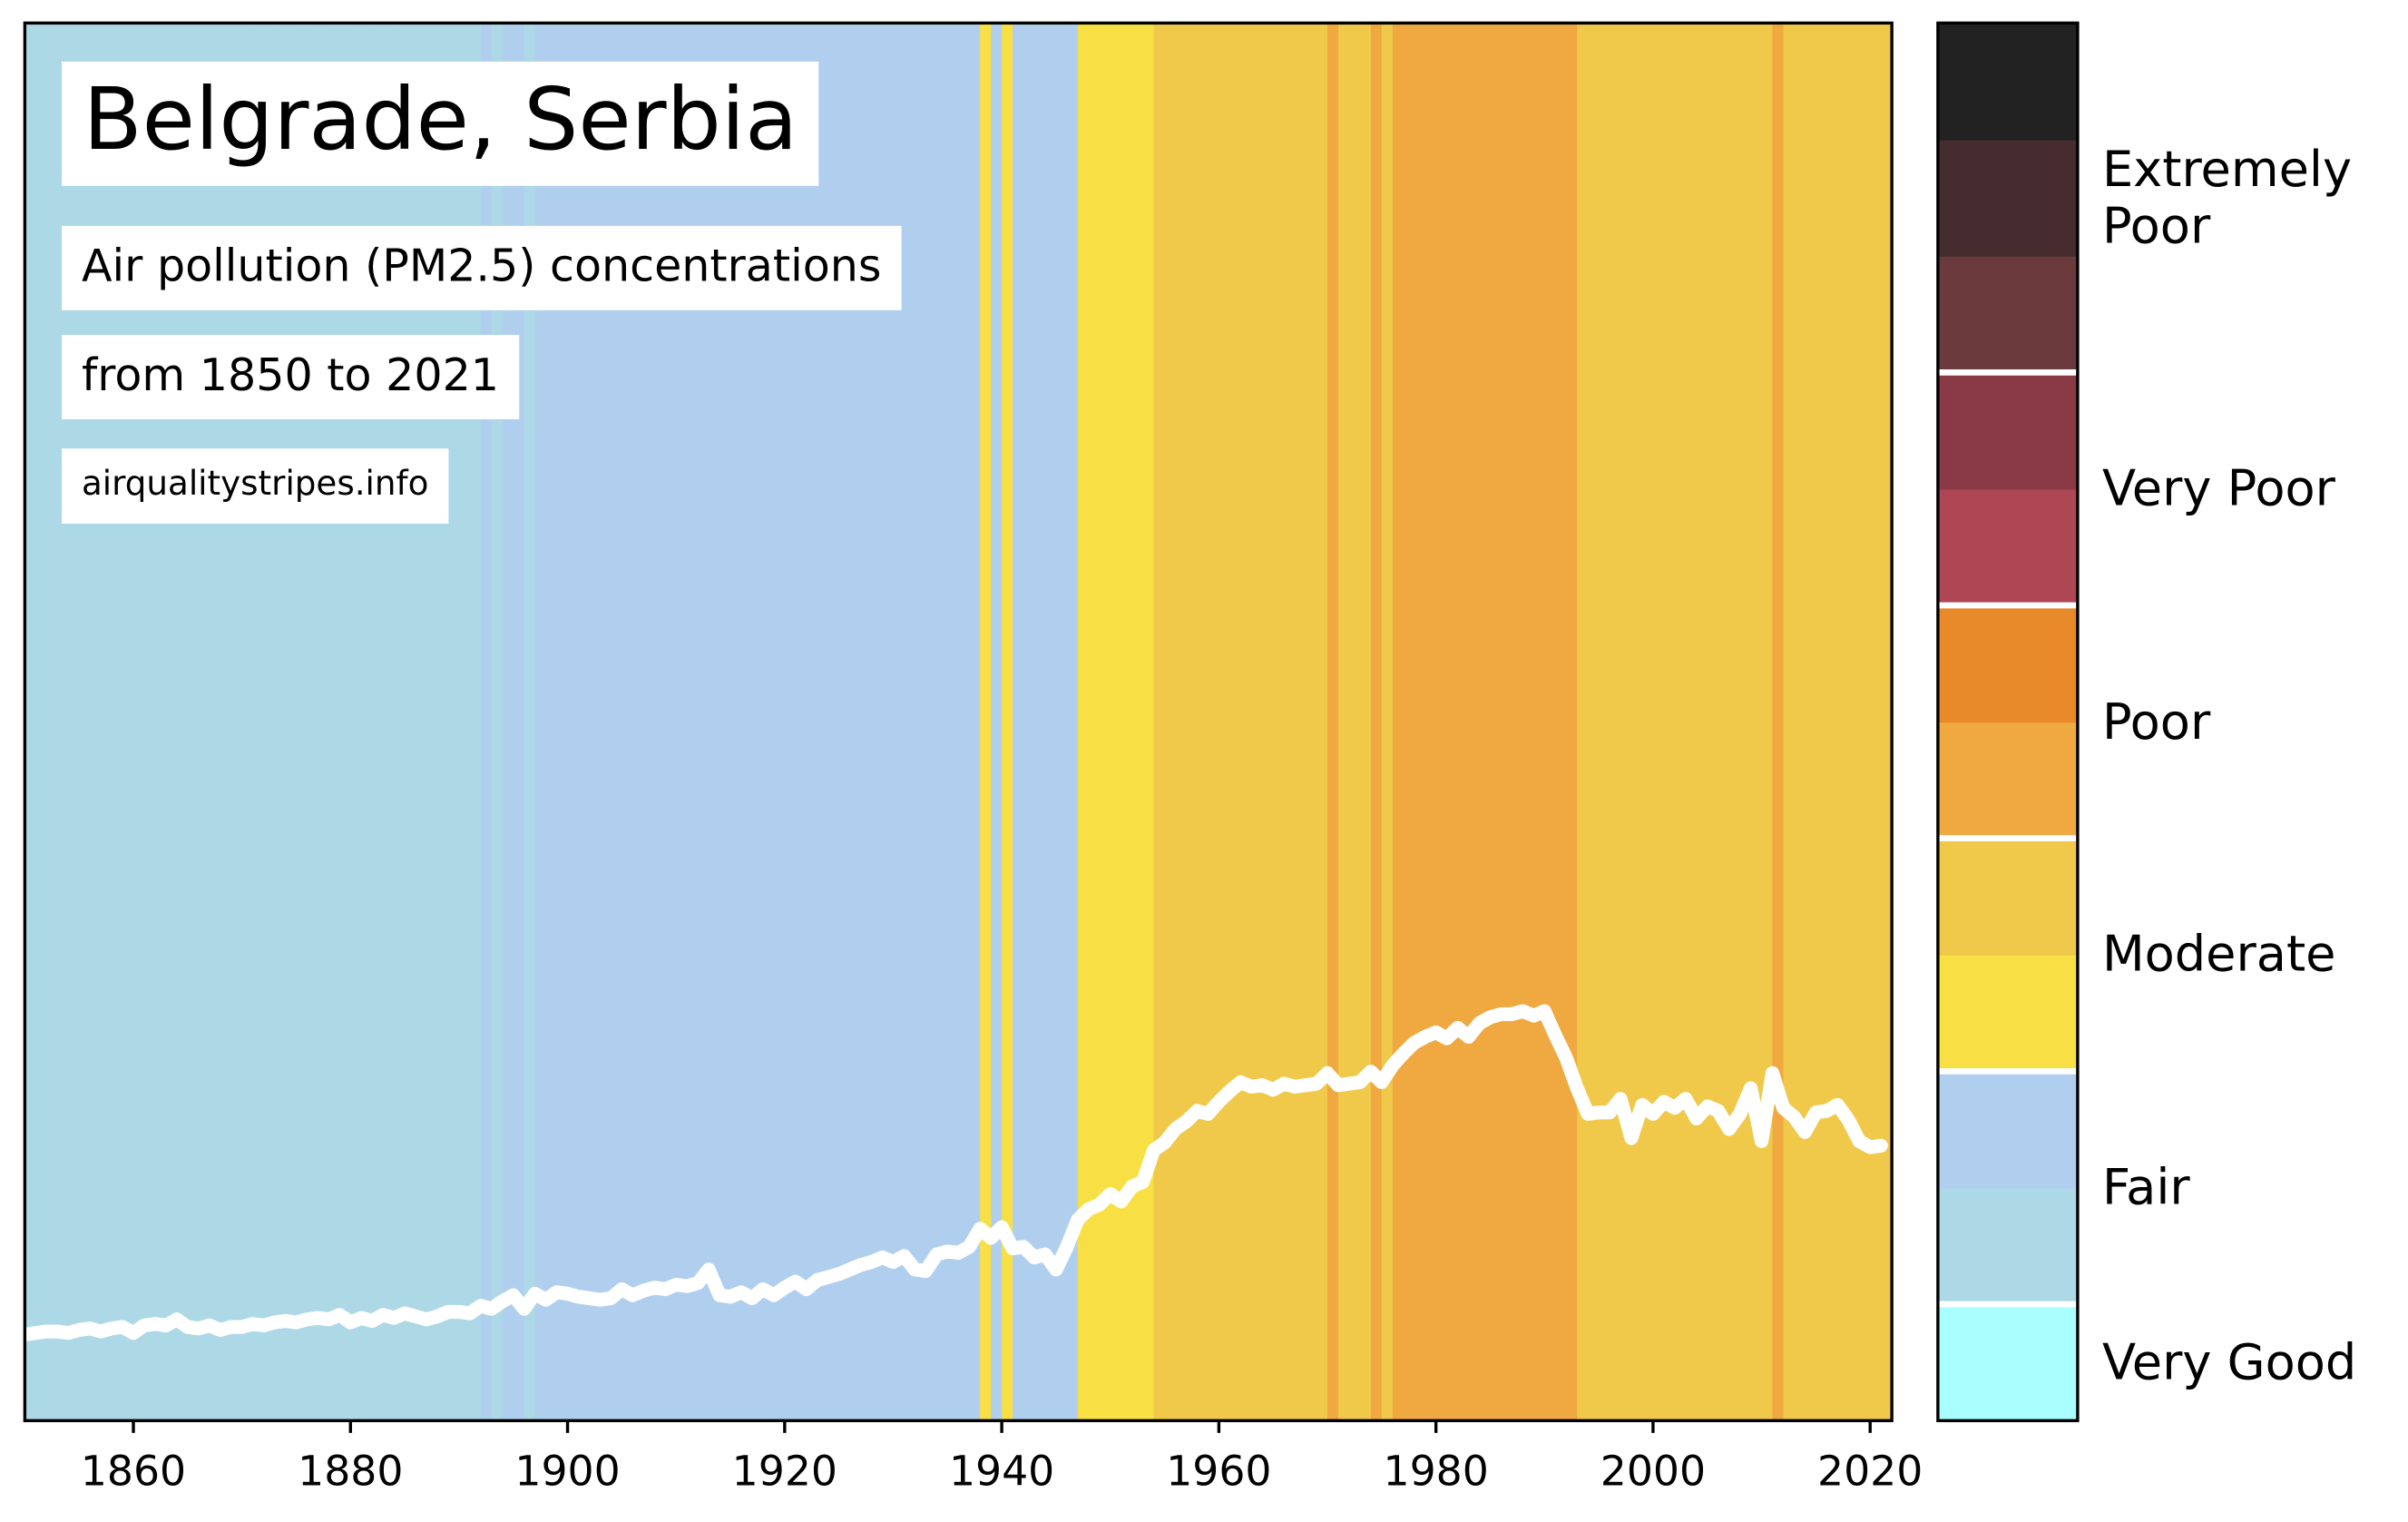 The width and height of the screenshot is (2408, 1522). Describe the element at coordinates (567, 1471) in the screenshot. I see `x-tick-label: 1900` at that location.